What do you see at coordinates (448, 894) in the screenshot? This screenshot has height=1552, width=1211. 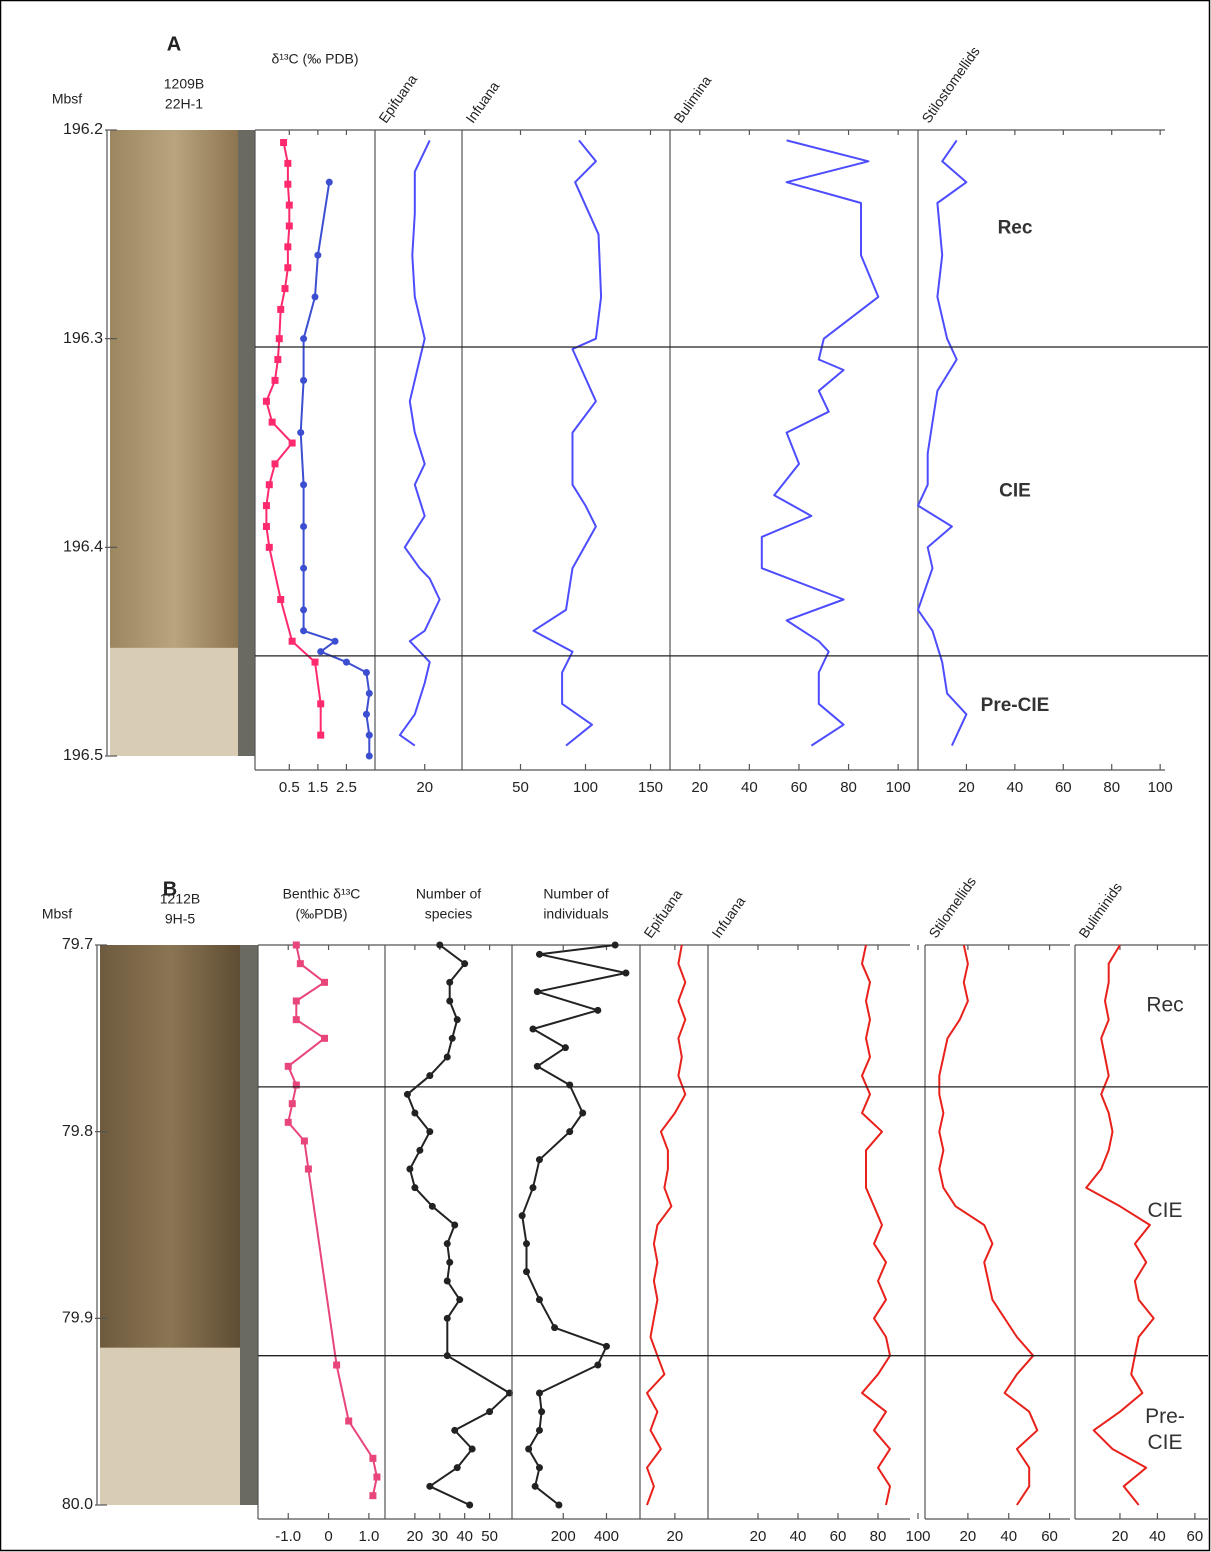 I see `track-title: Number of` at bounding box center [448, 894].